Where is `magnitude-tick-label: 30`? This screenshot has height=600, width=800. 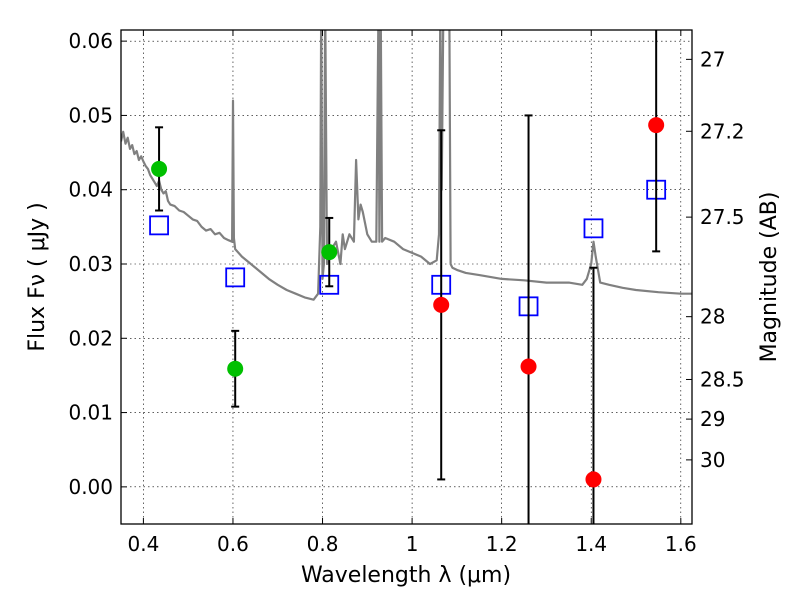 magnitude-tick-label: 30 is located at coordinates (712, 460).